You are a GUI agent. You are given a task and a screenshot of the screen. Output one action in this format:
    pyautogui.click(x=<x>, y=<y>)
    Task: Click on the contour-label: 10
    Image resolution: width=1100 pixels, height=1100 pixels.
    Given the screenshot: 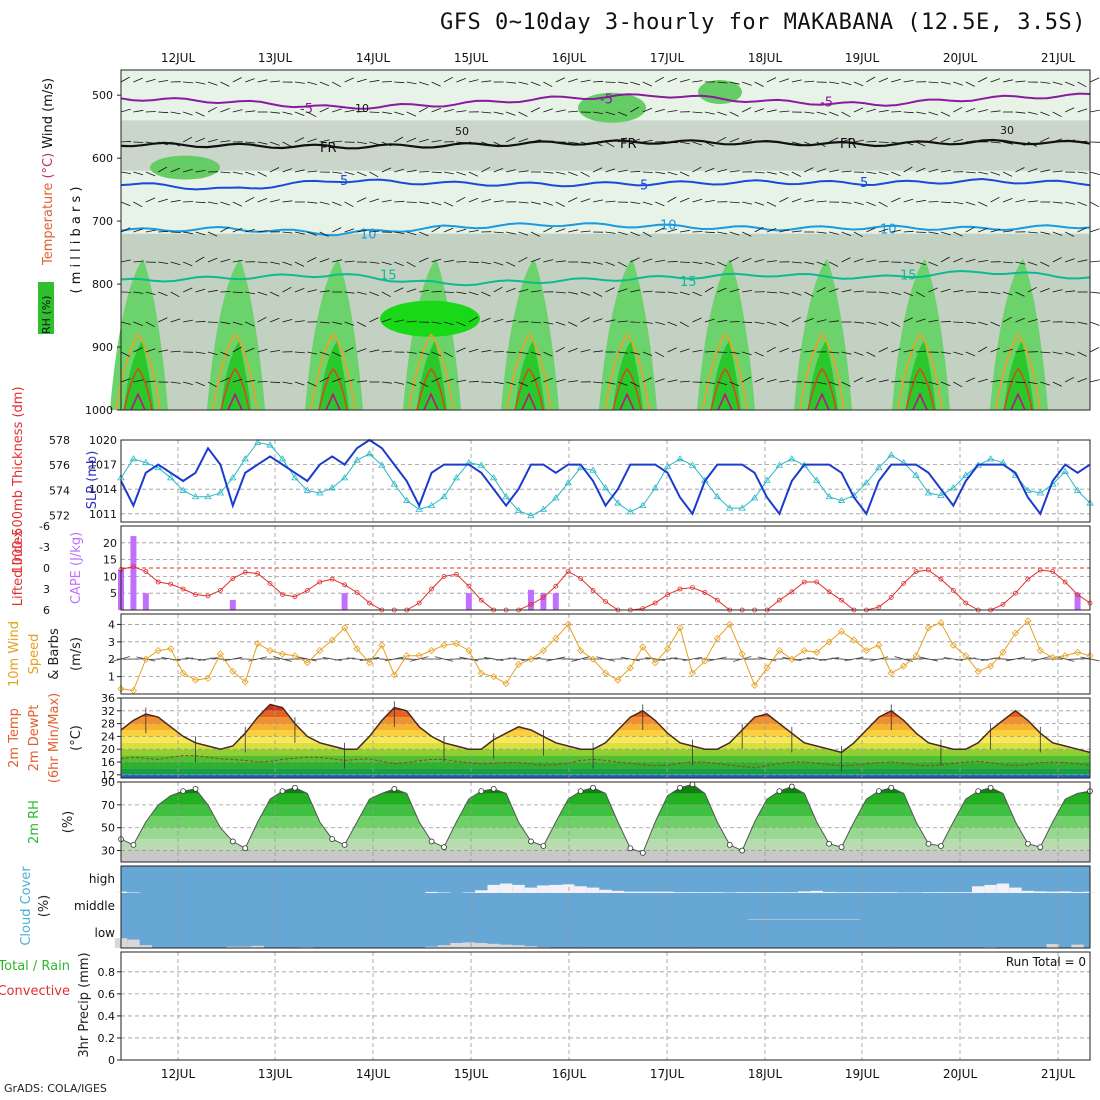 What is the action you would take?
    pyautogui.click(x=368, y=235)
    